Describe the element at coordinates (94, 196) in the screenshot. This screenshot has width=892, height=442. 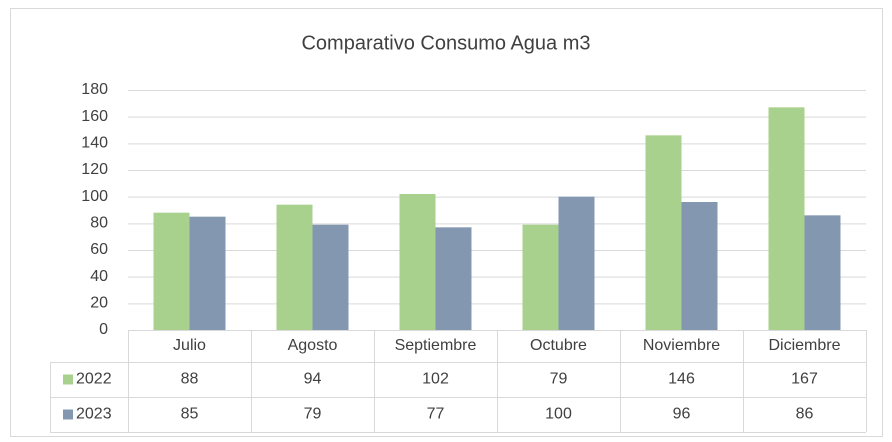
I see `y-tick-label: 100` at that location.